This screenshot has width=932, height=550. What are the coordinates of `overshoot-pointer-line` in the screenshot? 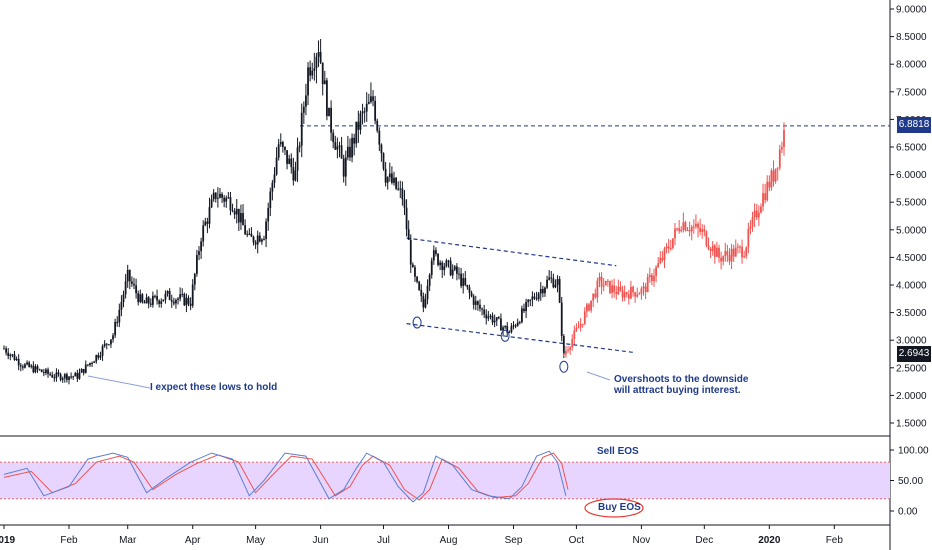 It's located at (598, 376).